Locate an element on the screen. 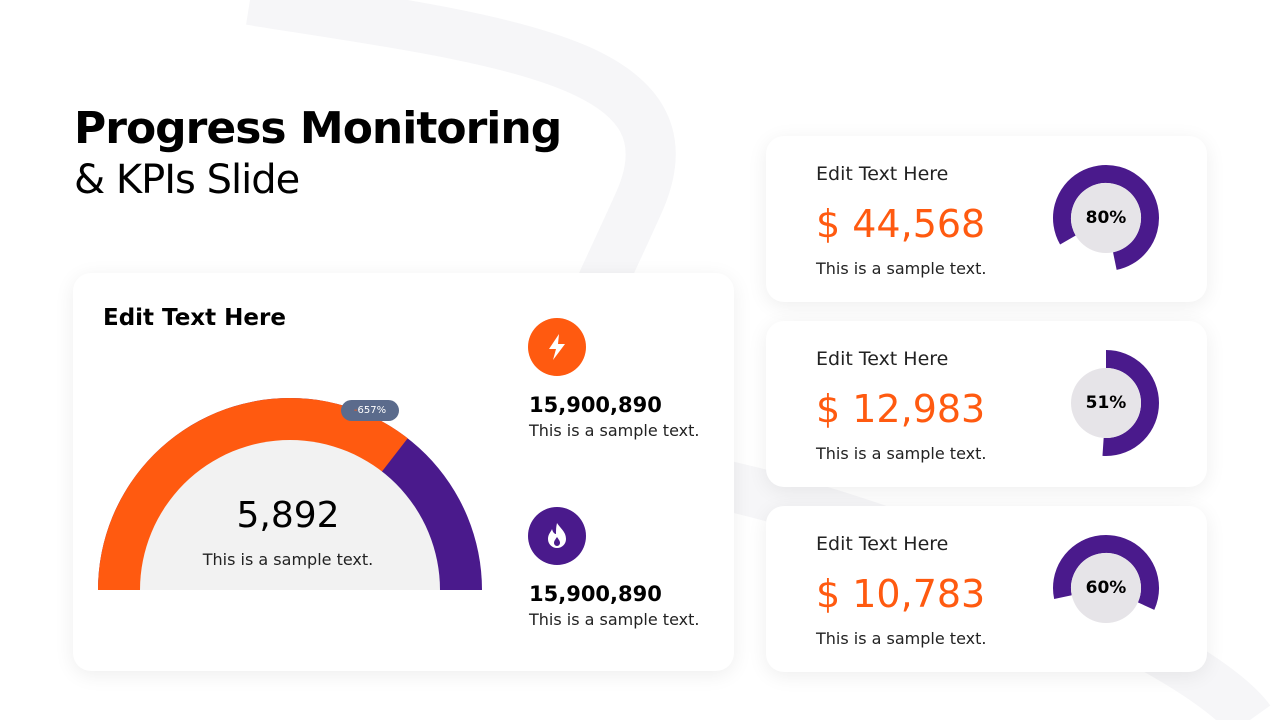 The height and width of the screenshot is (720, 1280). card-heading: Edit Text Here is located at coordinates (194, 318).